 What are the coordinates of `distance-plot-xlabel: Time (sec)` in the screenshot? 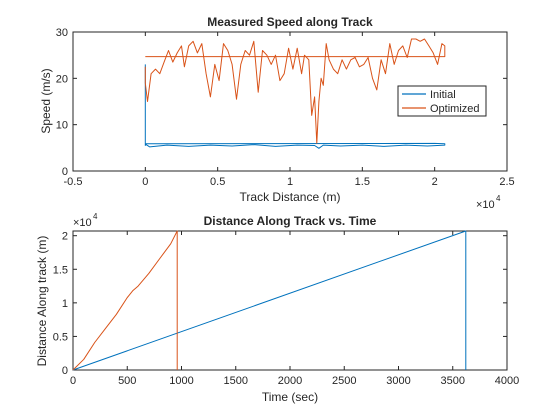 It's located at (290, 397).